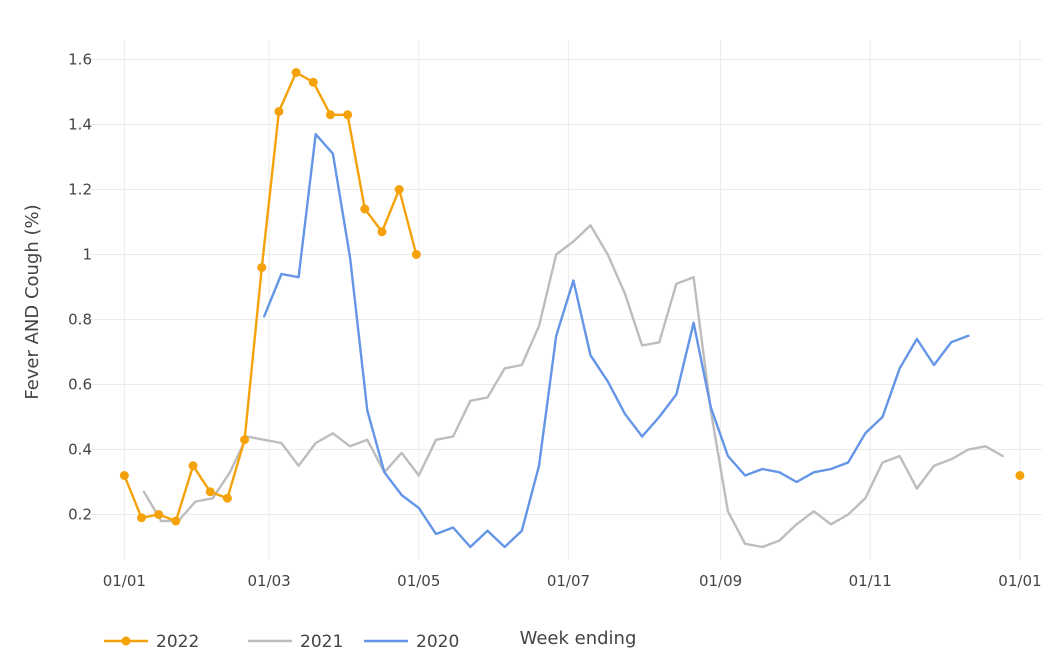  I want to click on legend: 2022 2021 2020, so click(281, 642).